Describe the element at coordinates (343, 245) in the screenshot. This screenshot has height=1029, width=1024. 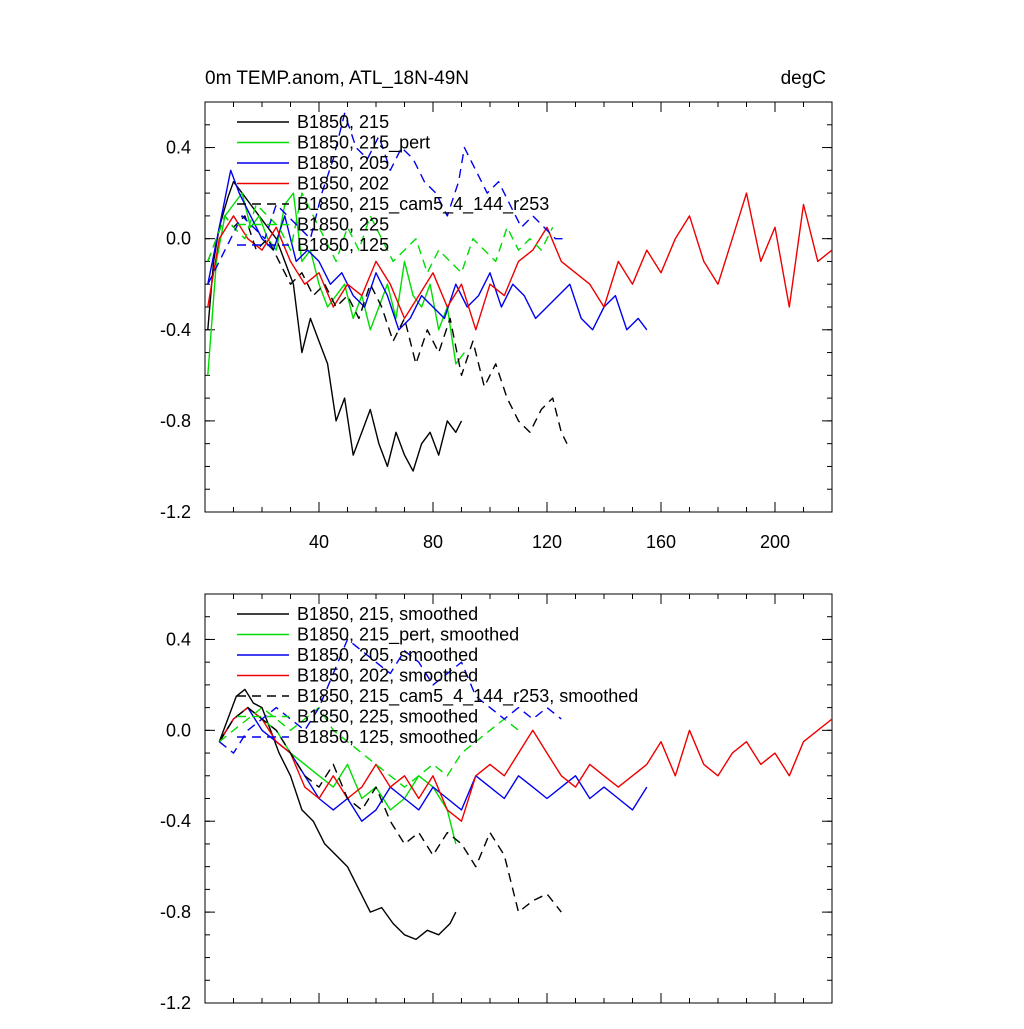
I see `legend-label: B1850, 125` at that location.